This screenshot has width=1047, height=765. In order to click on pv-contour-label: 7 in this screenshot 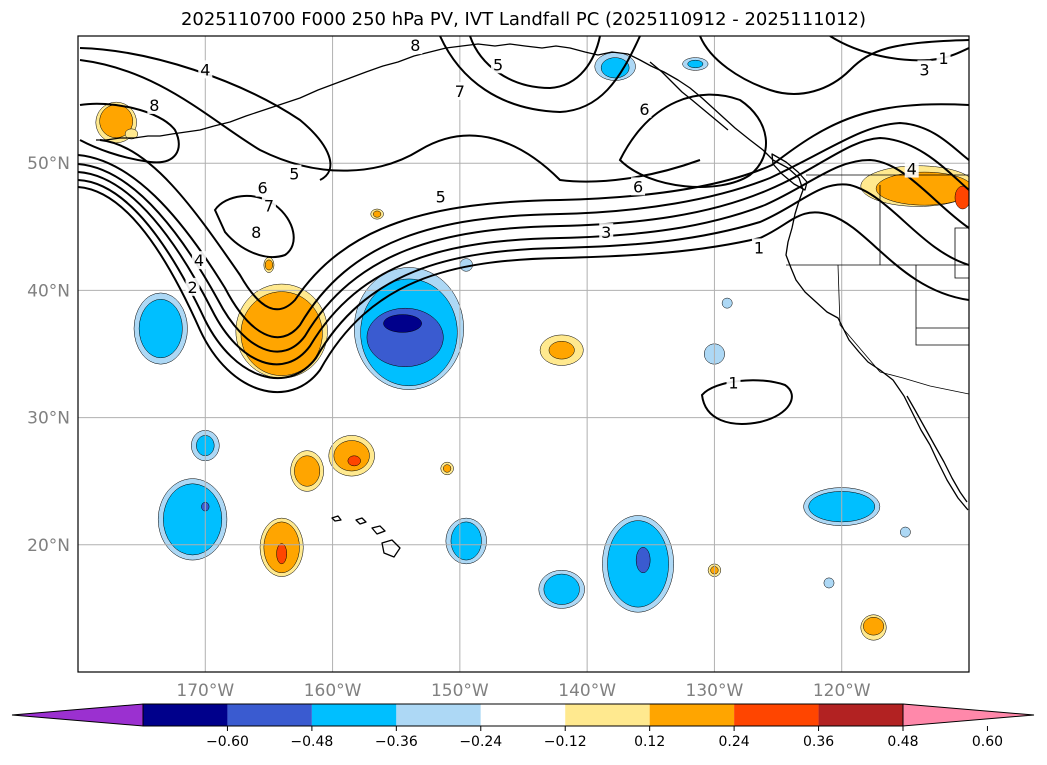, I will do `click(269, 205)`.